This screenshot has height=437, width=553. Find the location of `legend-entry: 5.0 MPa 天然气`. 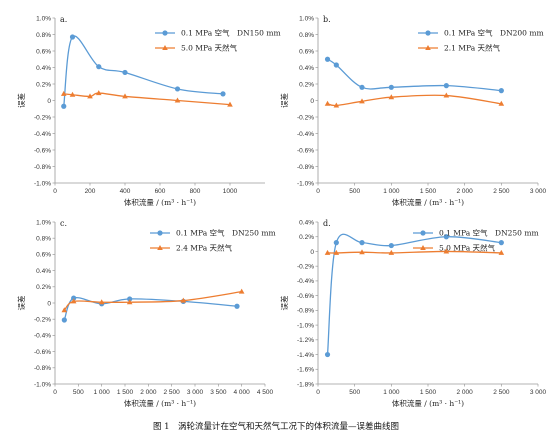

legend-entry: 5.0 MPa 天然气 is located at coordinates (454, 248).